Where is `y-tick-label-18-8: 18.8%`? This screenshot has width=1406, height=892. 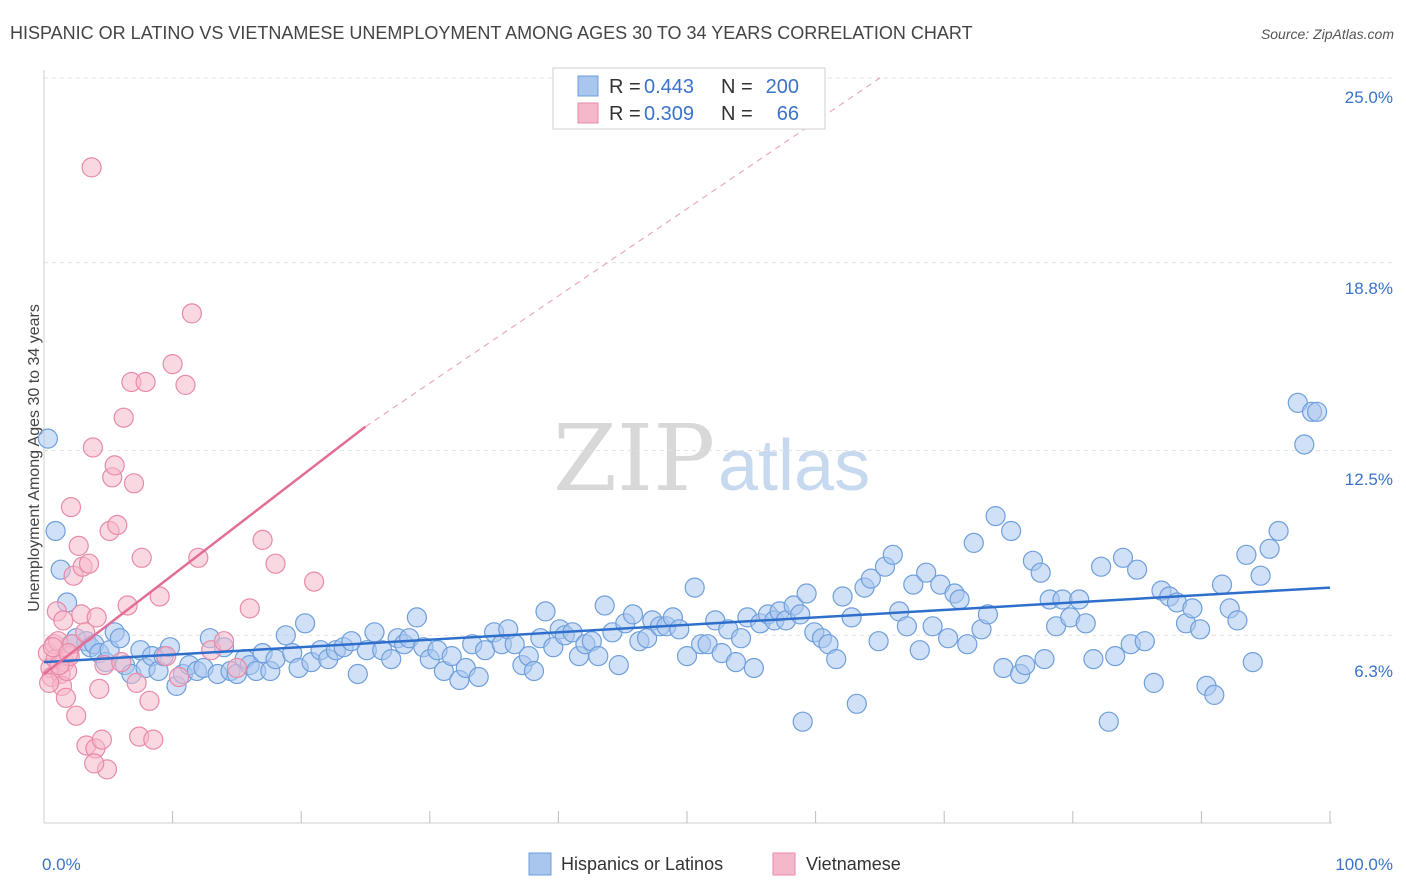 y-tick-label-18-8: 18.8% is located at coordinates (1369, 288).